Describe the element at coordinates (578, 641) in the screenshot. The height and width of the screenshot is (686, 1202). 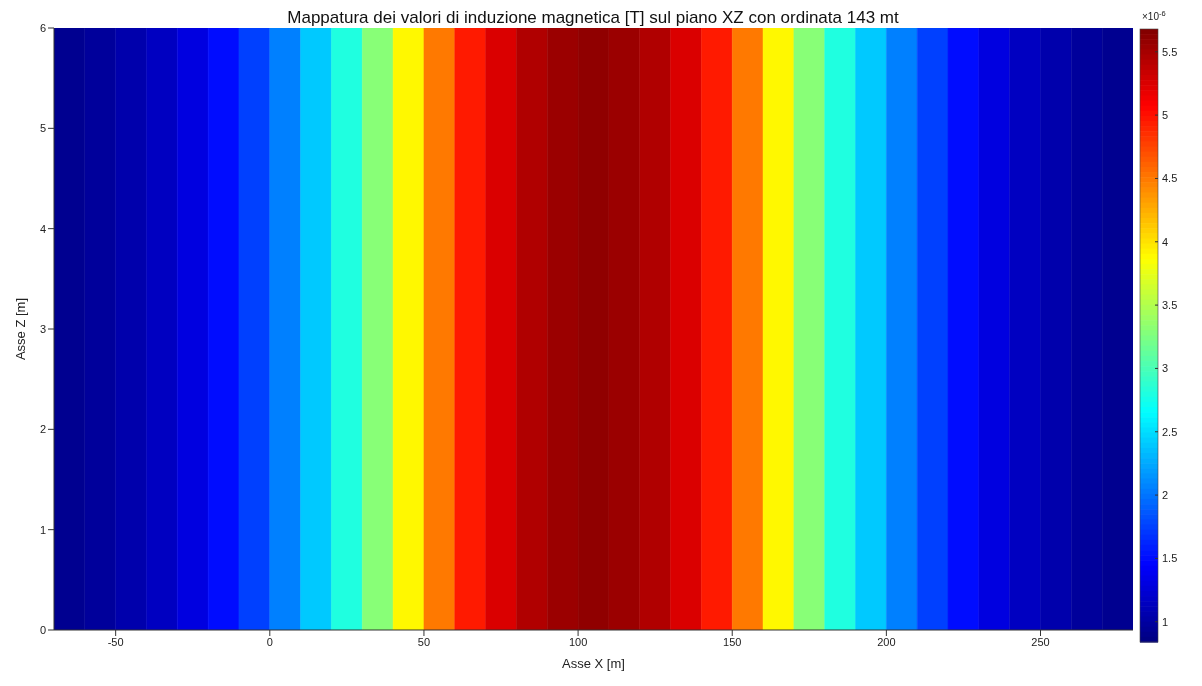
I see `x-tick-label: 100` at that location.